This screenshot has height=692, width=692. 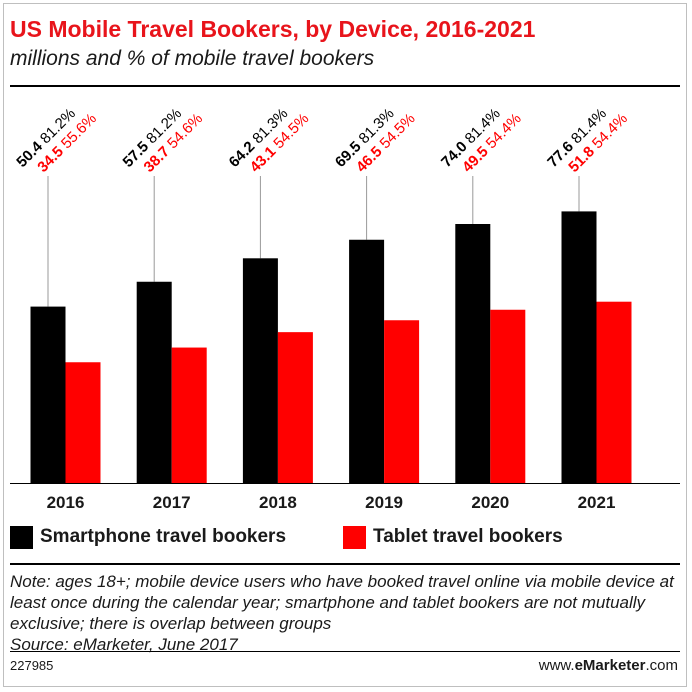 I want to click on legend-item-tablet: Tablet travel bookers, so click(x=453, y=537).